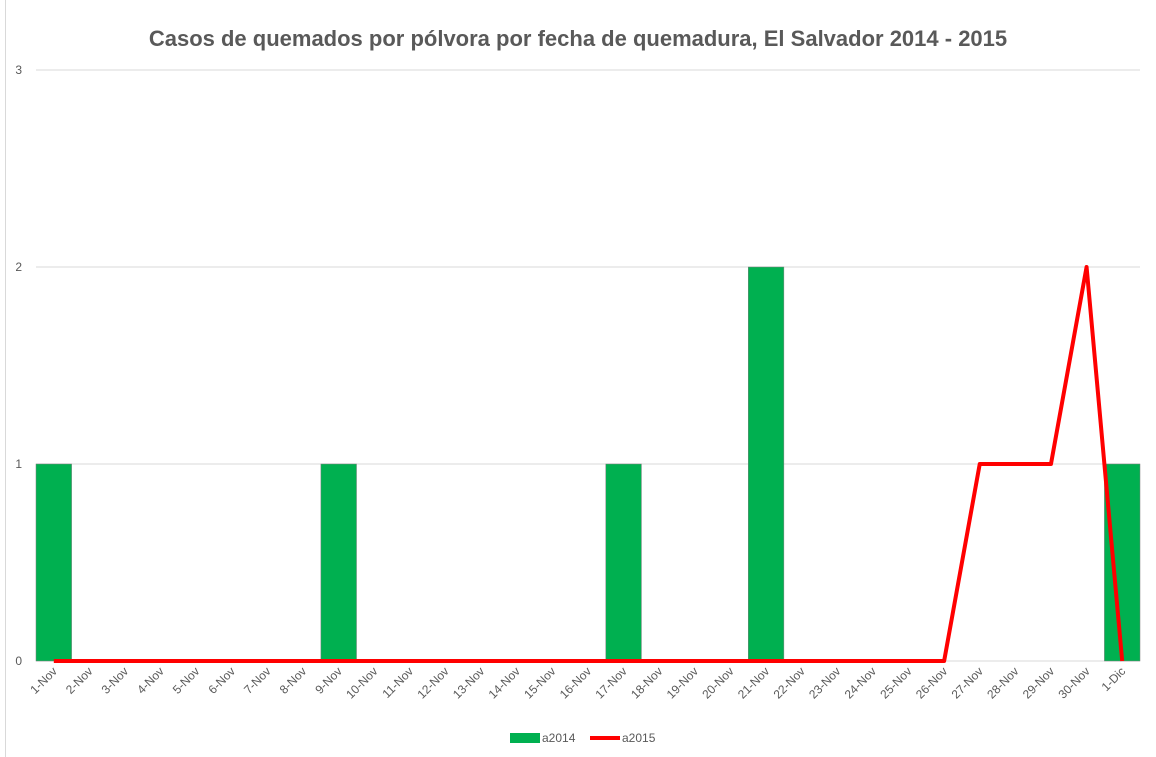 This screenshot has width=1156, height=757. Describe the element at coordinates (504, 682) in the screenshot. I see `x-tick-label: 14-Nov` at that location.